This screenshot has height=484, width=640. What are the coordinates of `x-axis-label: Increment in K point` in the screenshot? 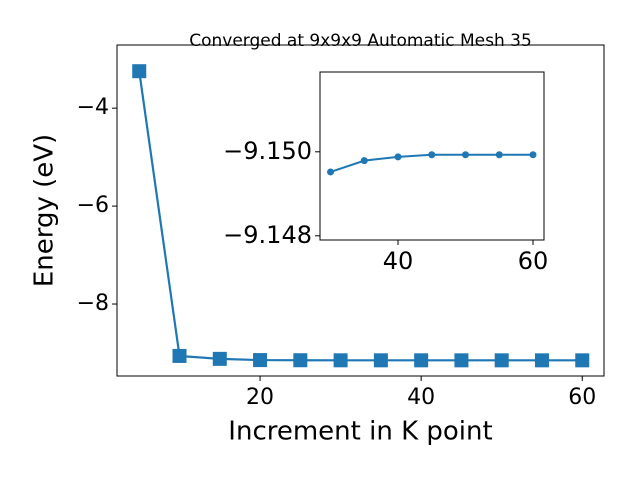 It's located at (360, 432).